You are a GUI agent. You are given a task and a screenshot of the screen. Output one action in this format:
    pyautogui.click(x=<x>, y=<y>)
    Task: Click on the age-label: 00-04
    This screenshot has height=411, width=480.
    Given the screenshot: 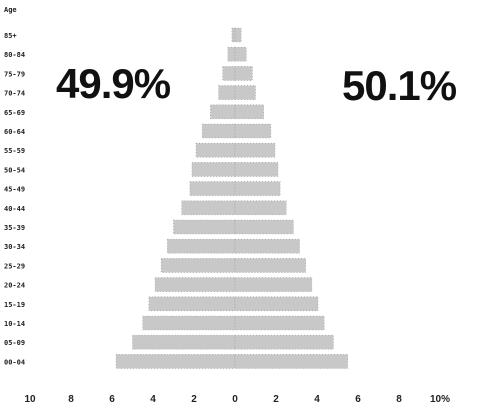 What is the action you would take?
    pyautogui.click(x=14, y=362)
    